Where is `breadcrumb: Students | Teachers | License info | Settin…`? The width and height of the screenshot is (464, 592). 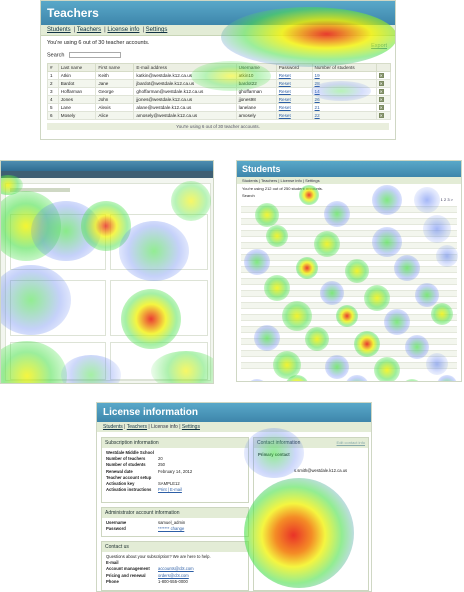
breadcrumb: Students | Teachers | License info | Settin… is located at coordinates (218, 30).